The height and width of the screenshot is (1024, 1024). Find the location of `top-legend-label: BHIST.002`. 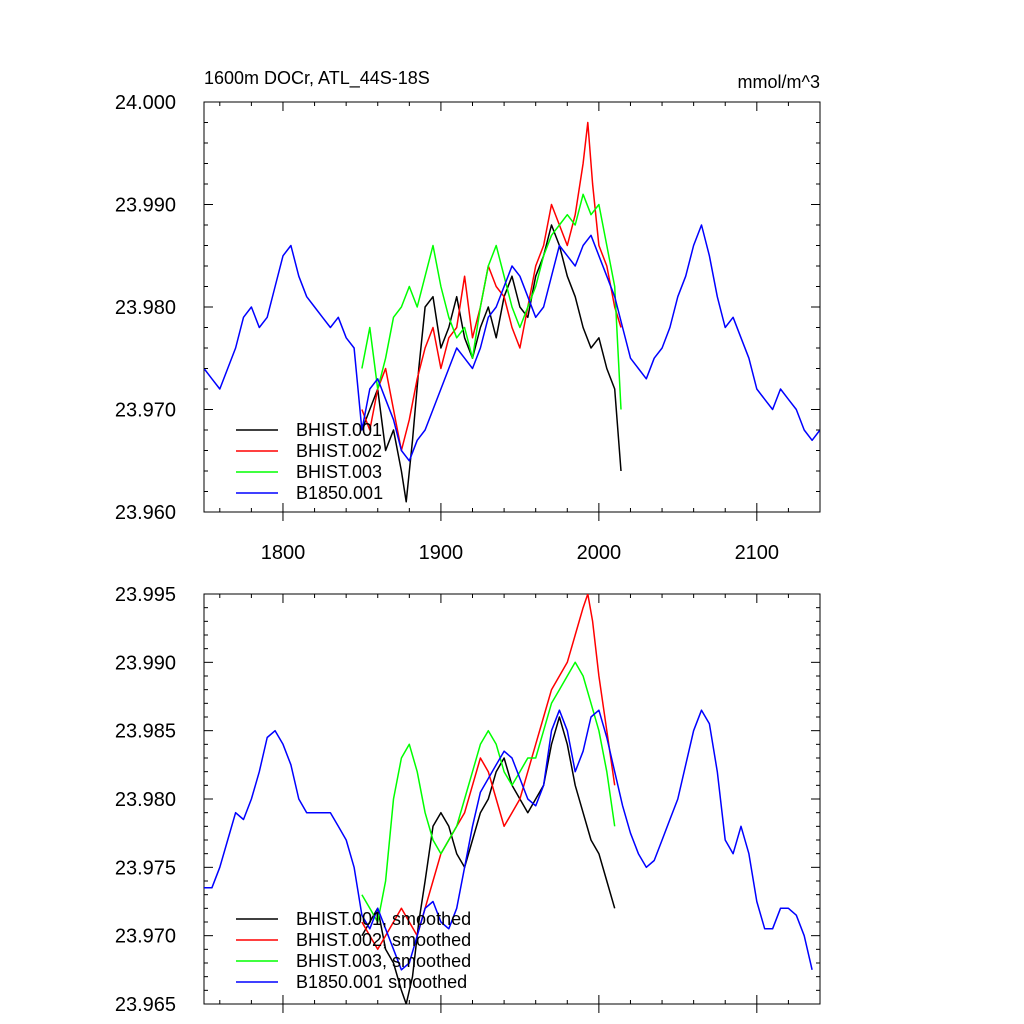

top-legend-label: BHIST.002 is located at coordinates (339, 451).